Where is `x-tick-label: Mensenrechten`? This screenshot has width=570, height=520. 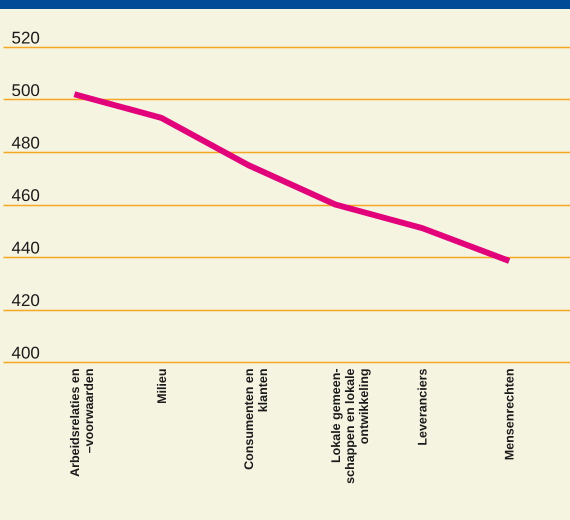 x-tick-label: Mensenrechten is located at coordinates (509, 414).